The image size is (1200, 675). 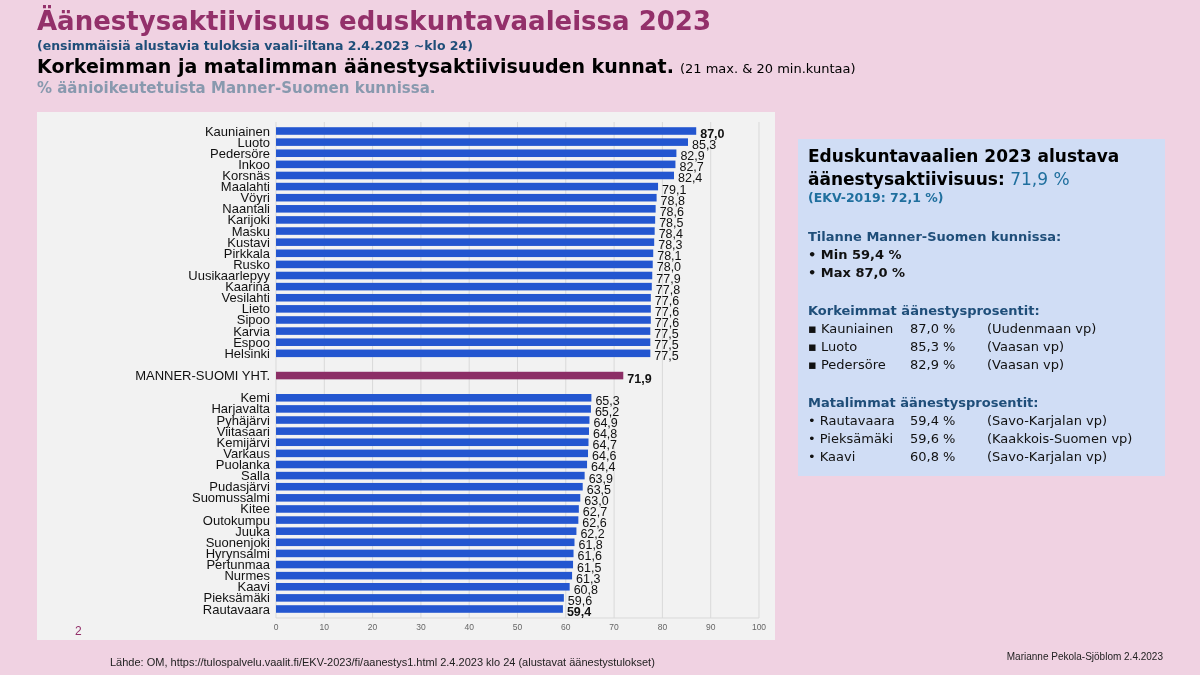 I want to click on text: Marianne Pekola-Sjöblom 2.4.2023, so click(x=1085, y=656).